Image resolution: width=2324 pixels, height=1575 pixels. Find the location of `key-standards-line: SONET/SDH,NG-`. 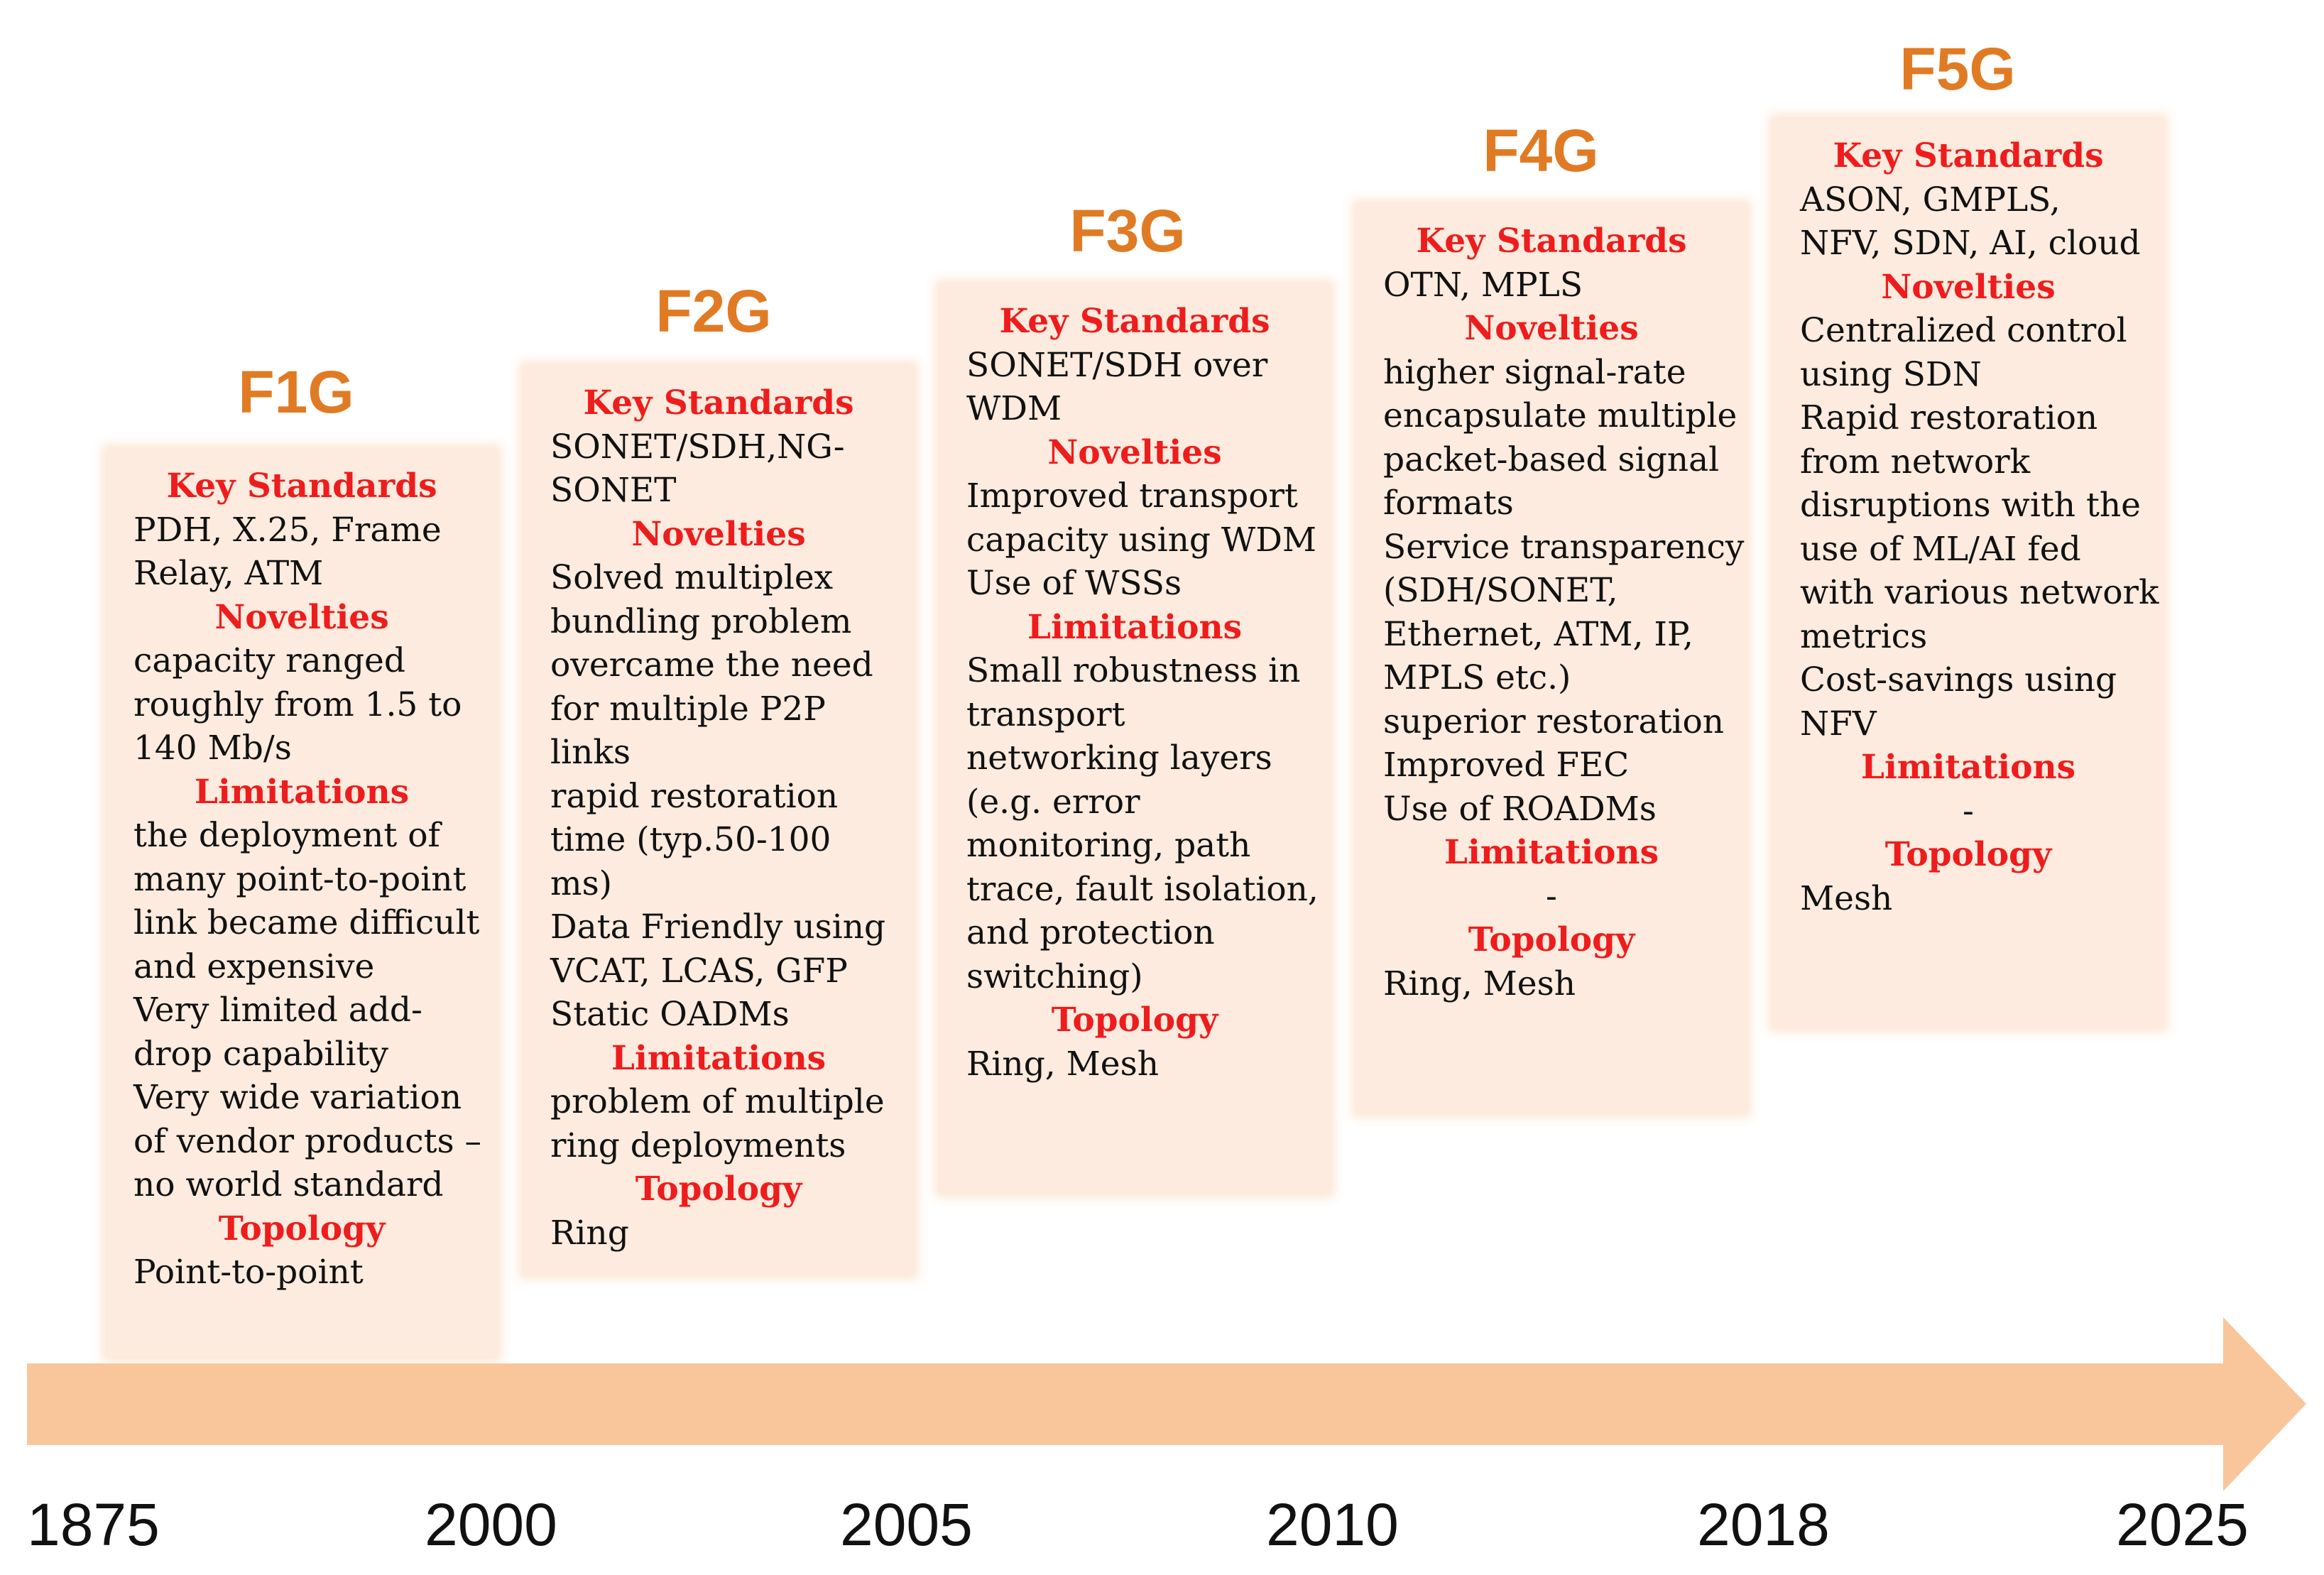

key-standards-line: SONET/SDH,NG- is located at coordinates (697, 447).